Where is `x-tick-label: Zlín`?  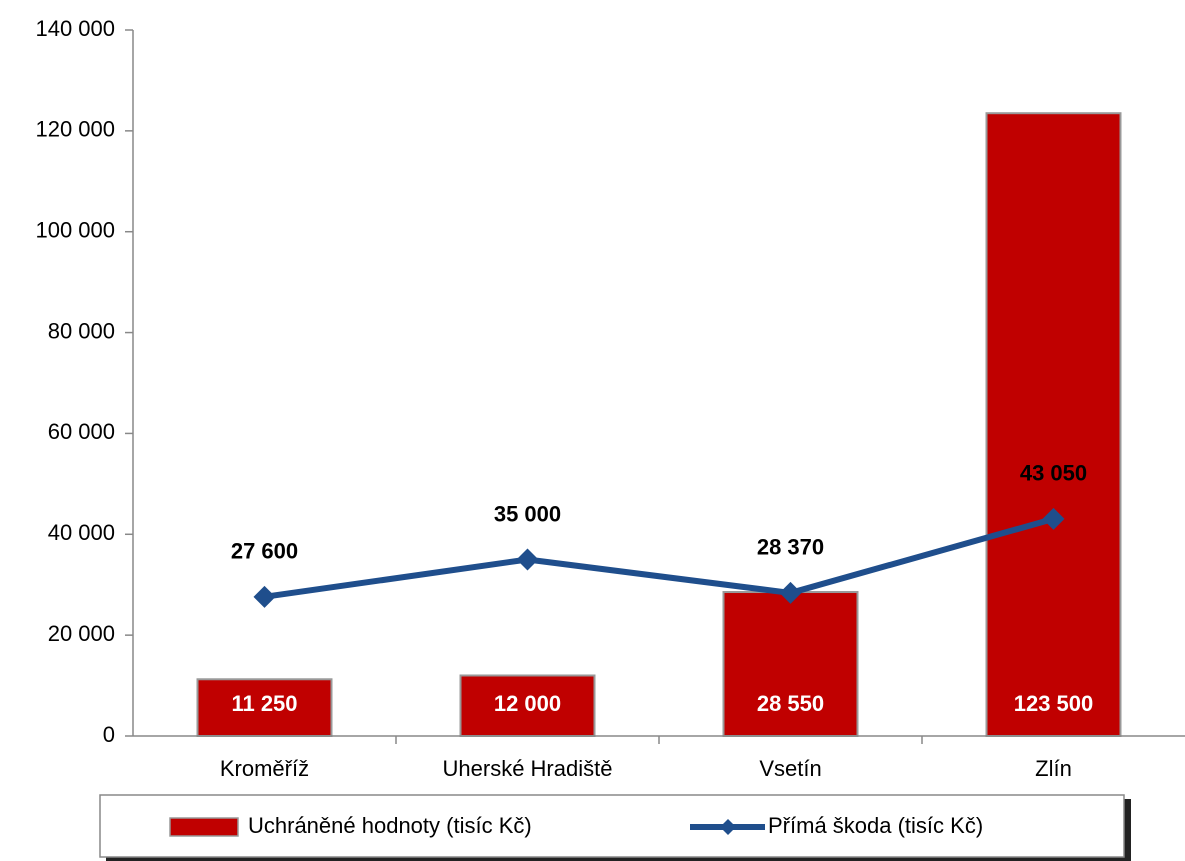 x-tick-label: Zlín is located at coordinates (1053, 768).